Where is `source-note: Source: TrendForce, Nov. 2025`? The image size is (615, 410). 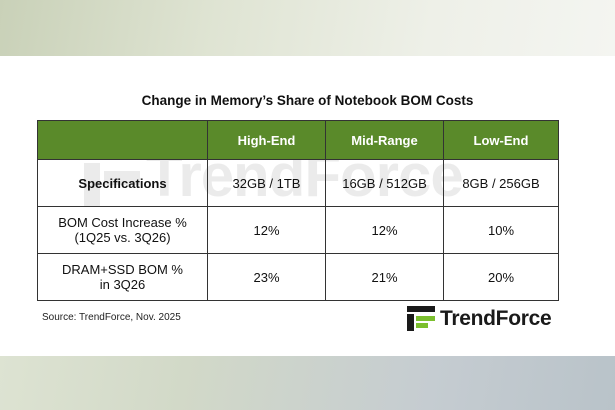 source-note: Source: TrendForce, Nov. 2025 is located at coordinates (111, 317).